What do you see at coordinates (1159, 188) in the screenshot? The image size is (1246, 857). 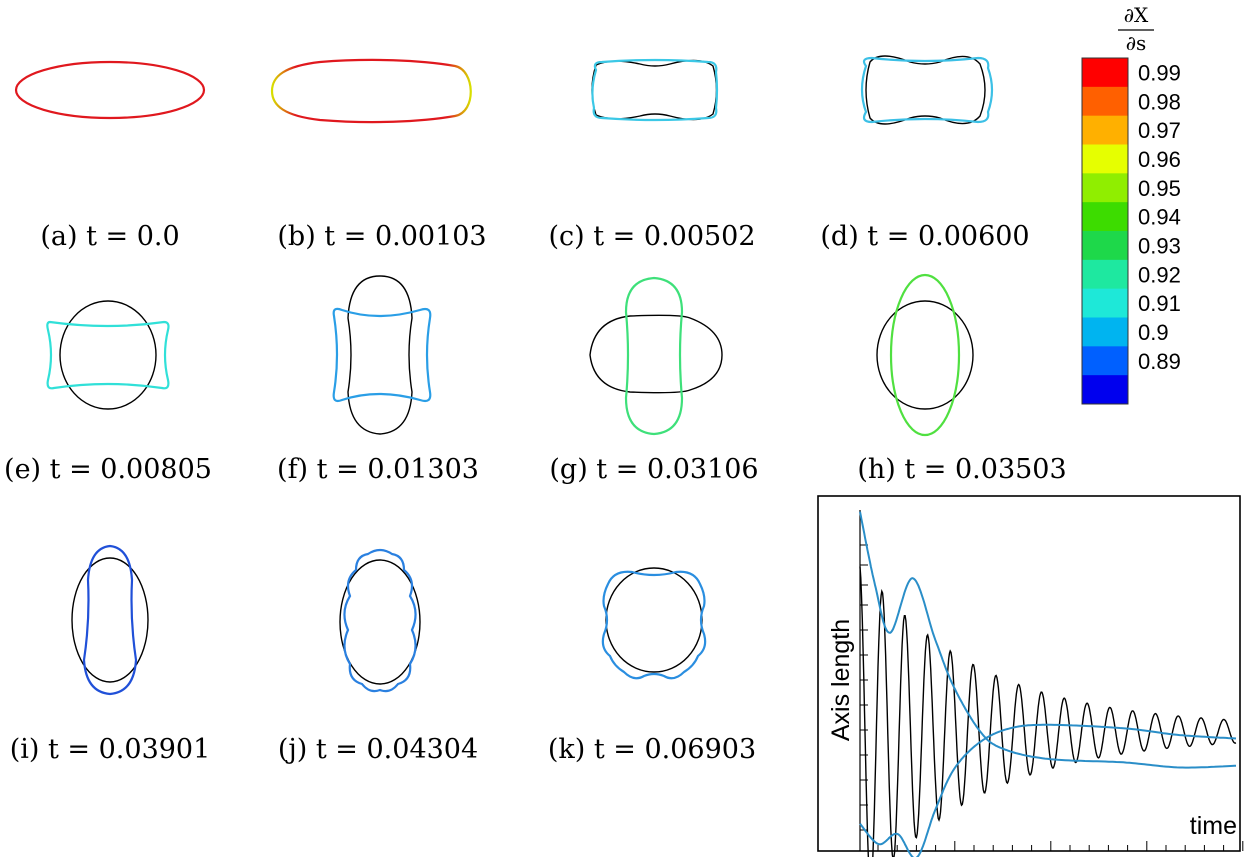 I see `colorbar-tick-label: 0.95` at bounding box center [1159, 188].